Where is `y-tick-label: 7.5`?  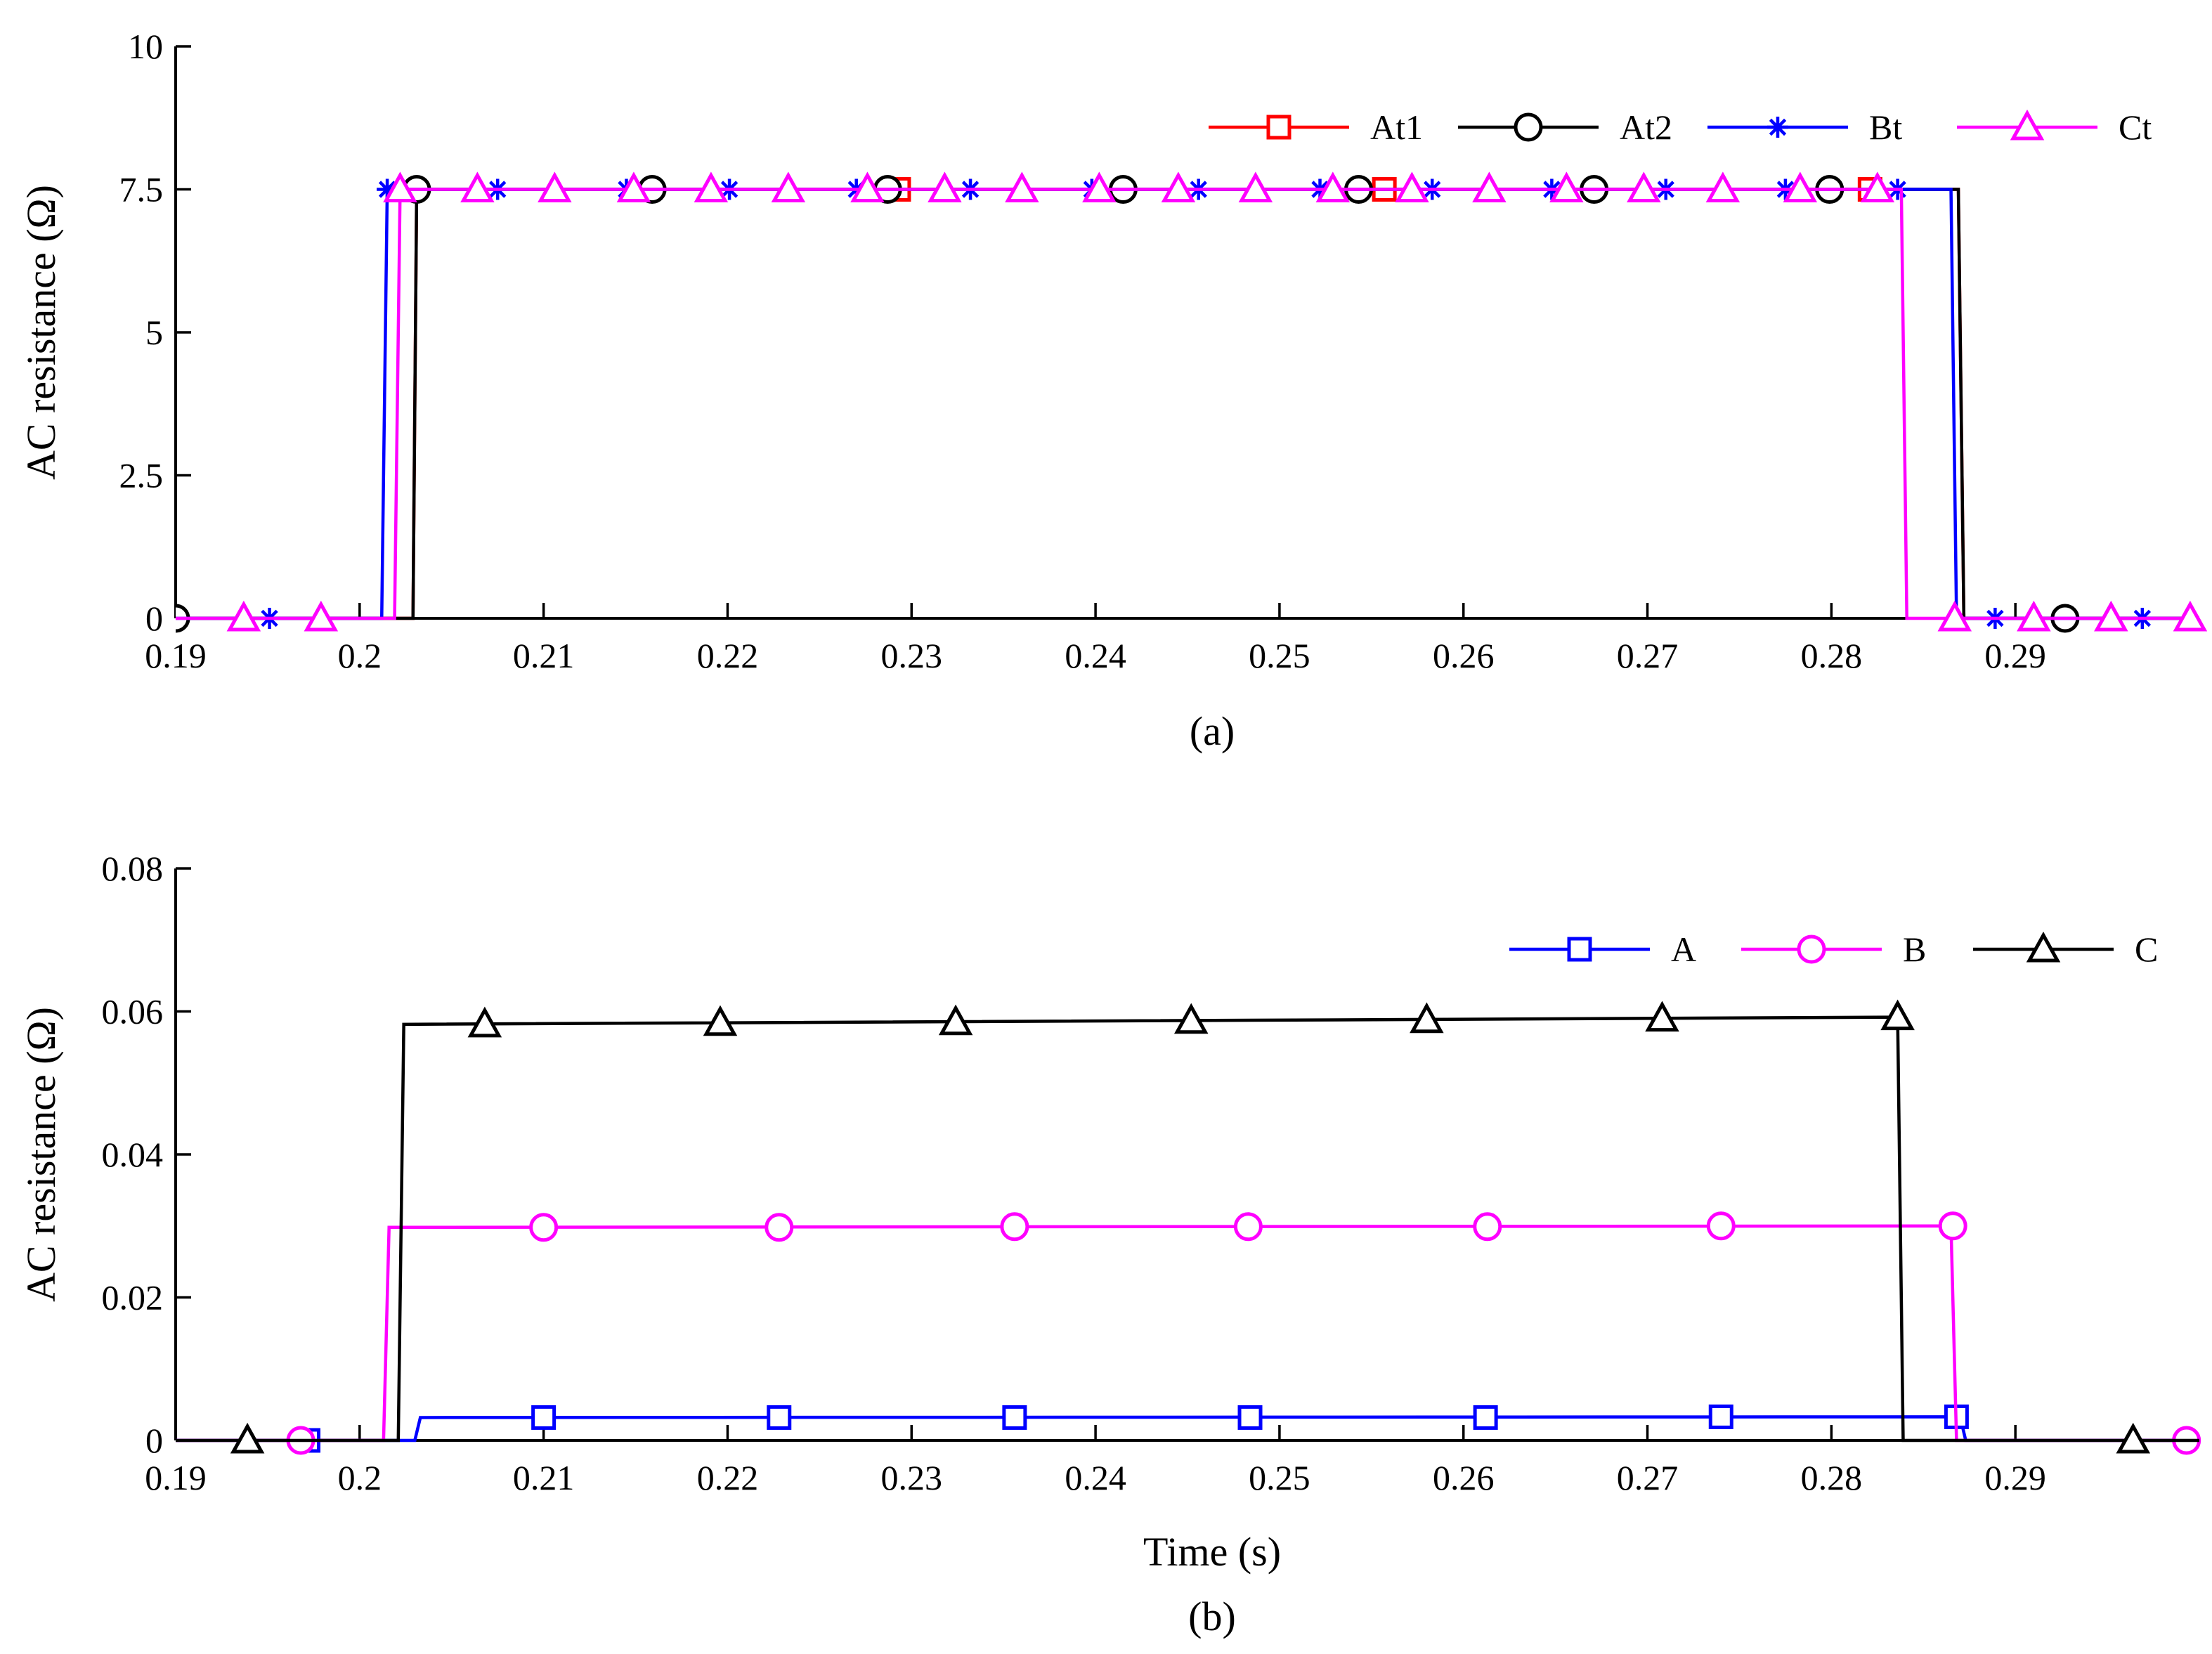 y-tick-label: 7.5 is located at coordinates (141, 189).